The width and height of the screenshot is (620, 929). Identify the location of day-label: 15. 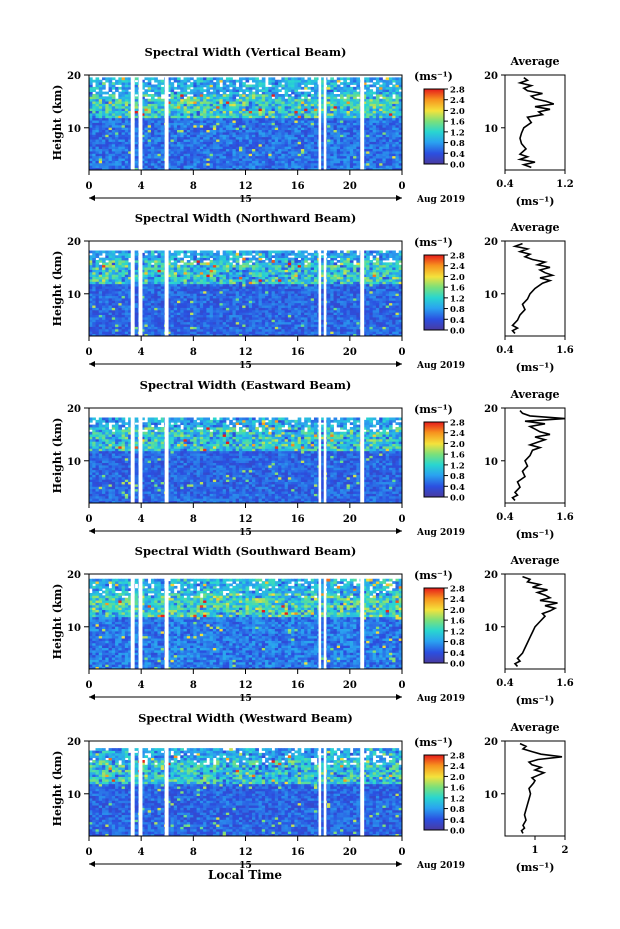
(245, 366).